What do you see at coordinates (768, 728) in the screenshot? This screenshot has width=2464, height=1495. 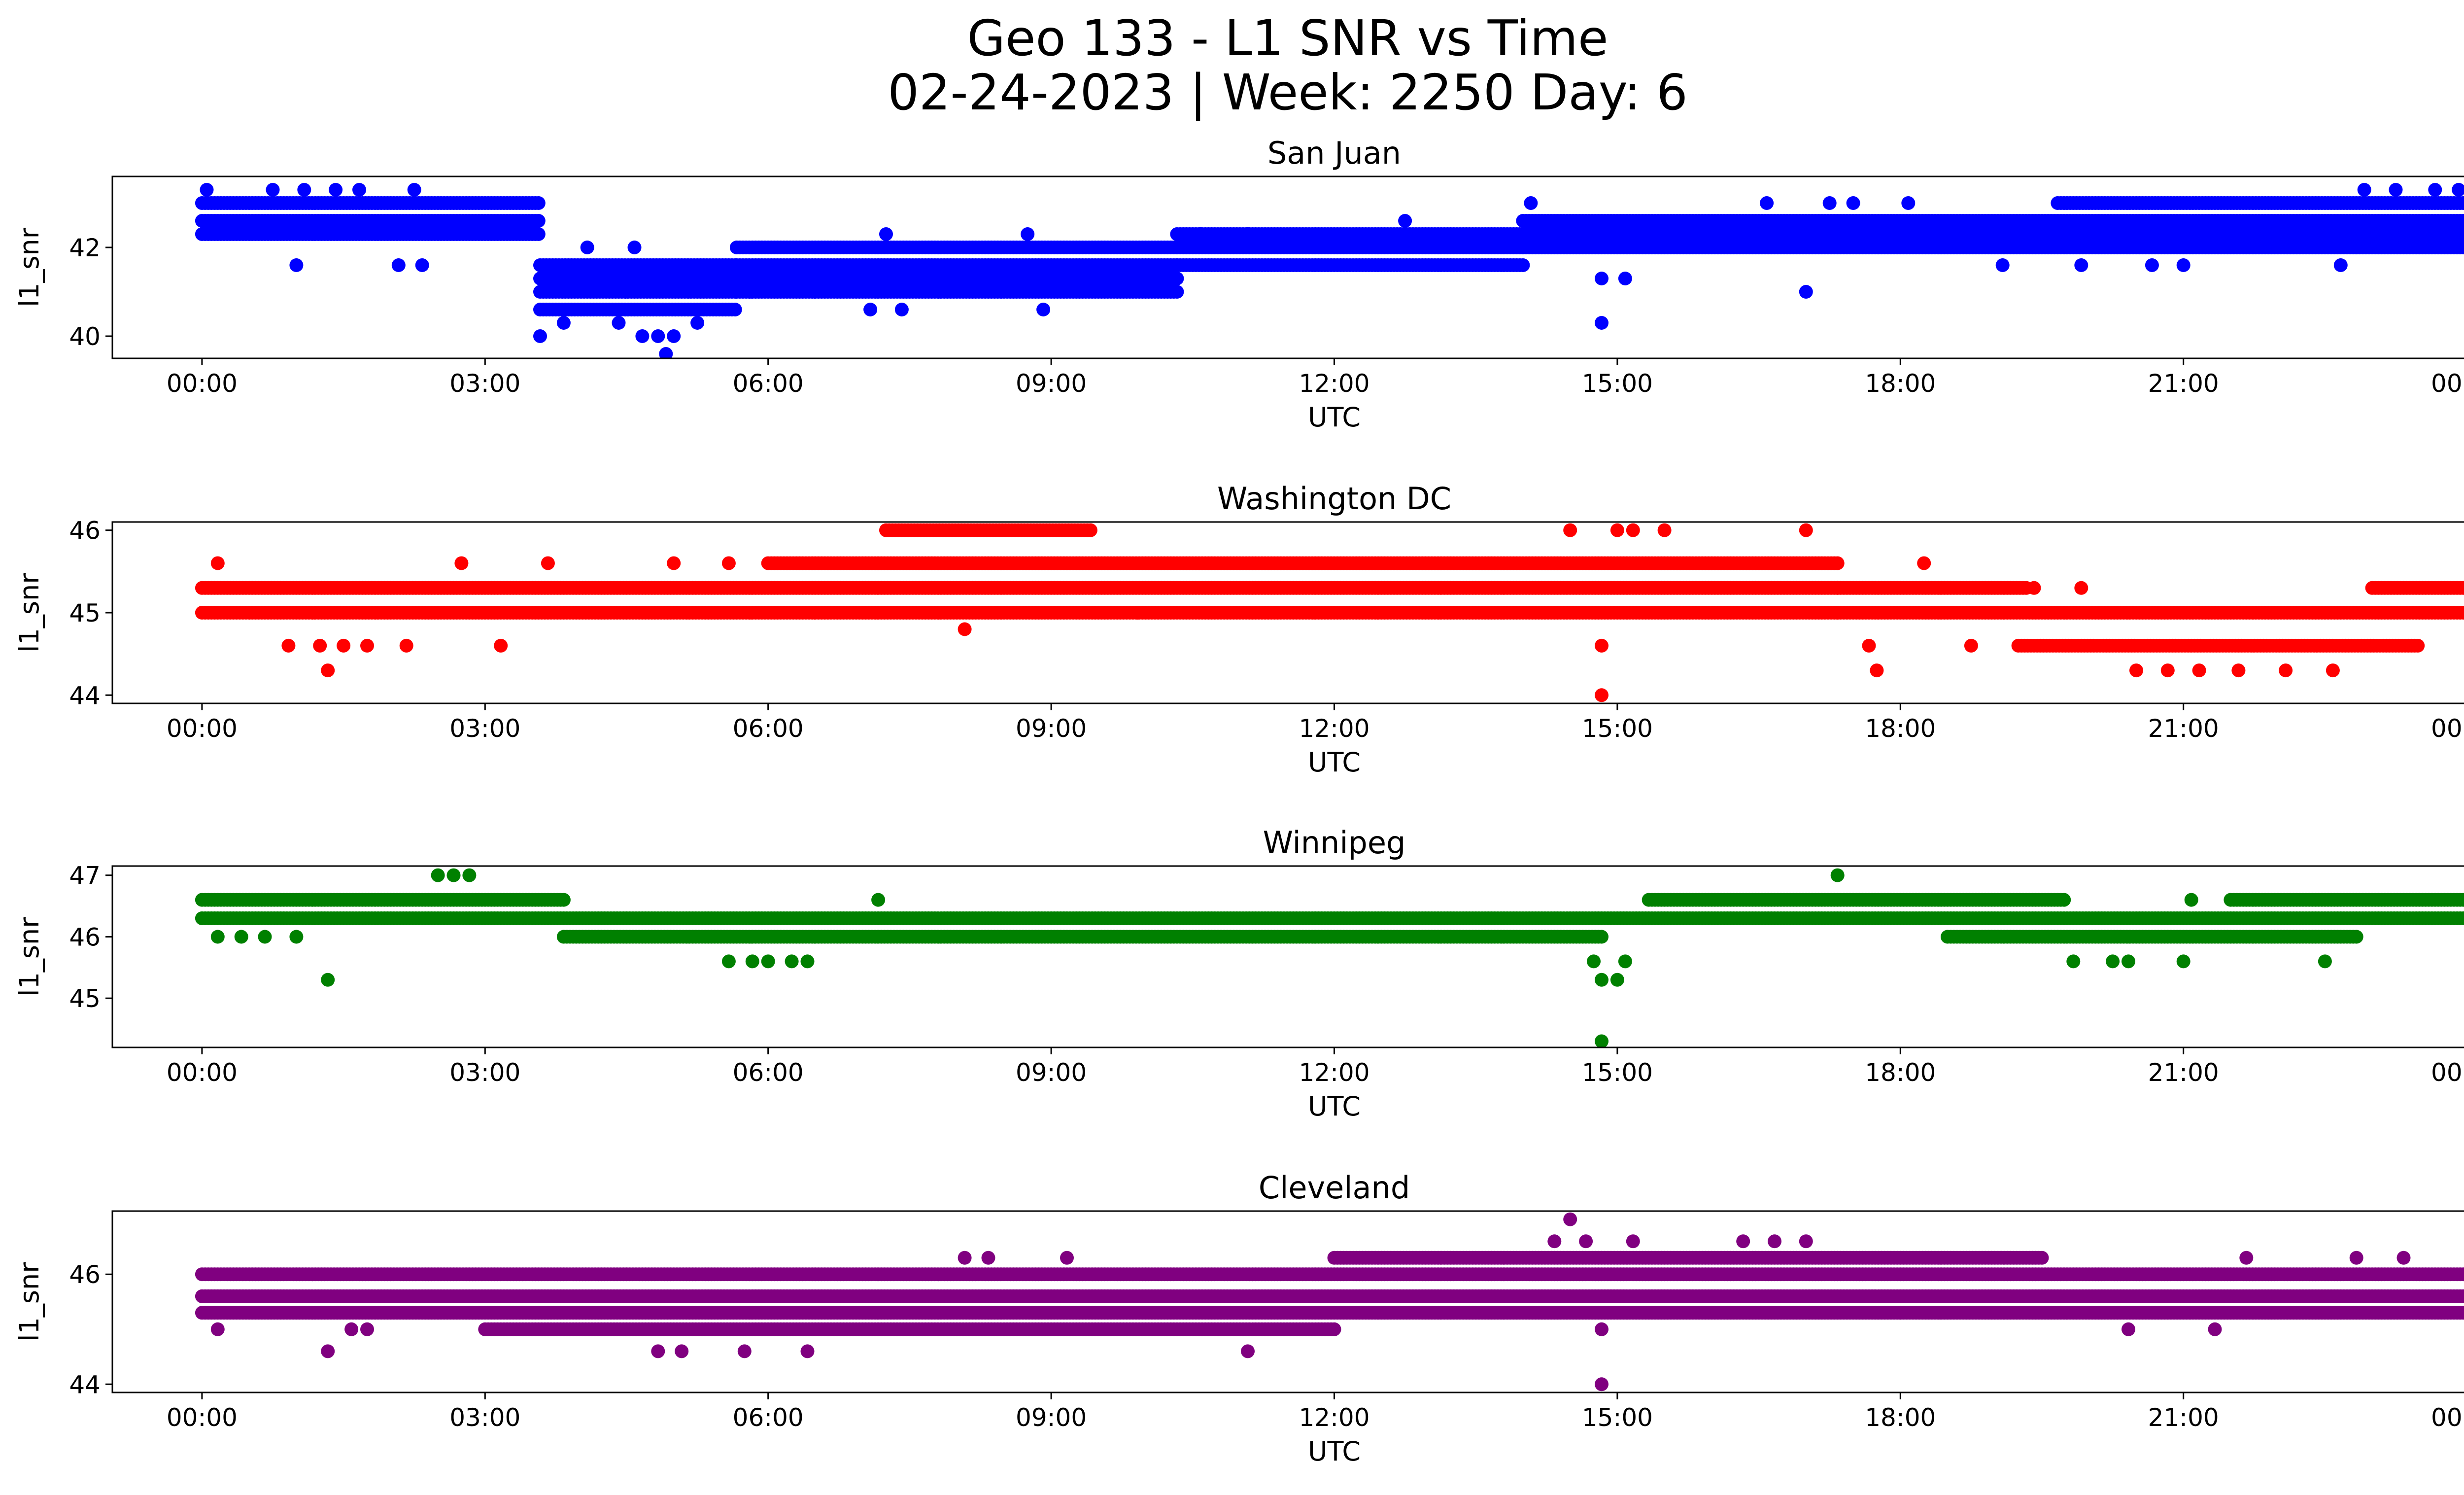 I see `x-tick-label: 06:00` at bounding box center [768, 728].